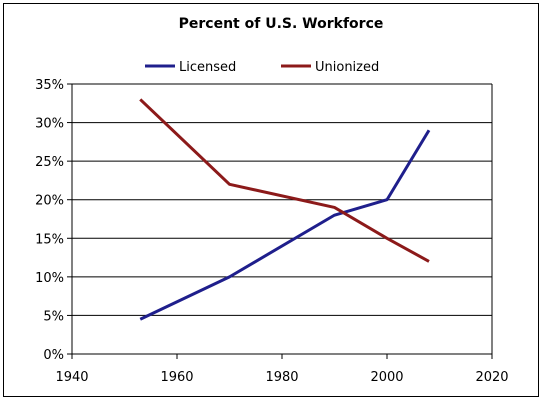 This screenshot has height=404, width=546. I want to click on legend-label-unionized: Unionized, so click(347, 67).